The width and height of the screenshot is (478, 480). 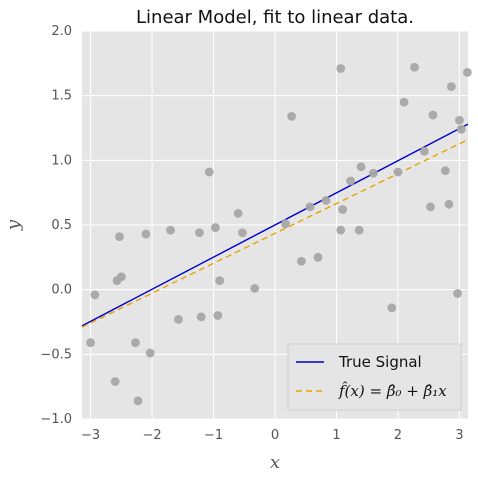 What do you see at coordinates (61, 96) in the screenshot?
I see `y-tick-label: 1.5` at bounding box center [61, 96].